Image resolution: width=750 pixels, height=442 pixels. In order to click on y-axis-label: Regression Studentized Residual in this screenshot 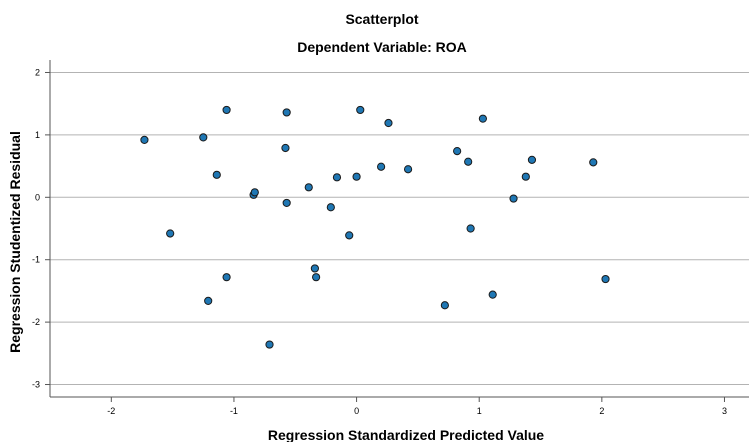, I will do `click(15, 242)`.